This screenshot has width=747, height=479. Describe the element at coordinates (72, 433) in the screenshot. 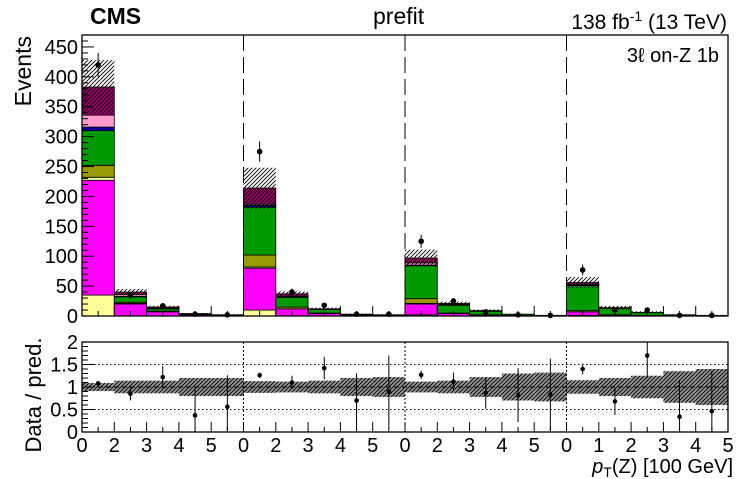

I see `ratio-y-tick-label-0: 0` at that location.